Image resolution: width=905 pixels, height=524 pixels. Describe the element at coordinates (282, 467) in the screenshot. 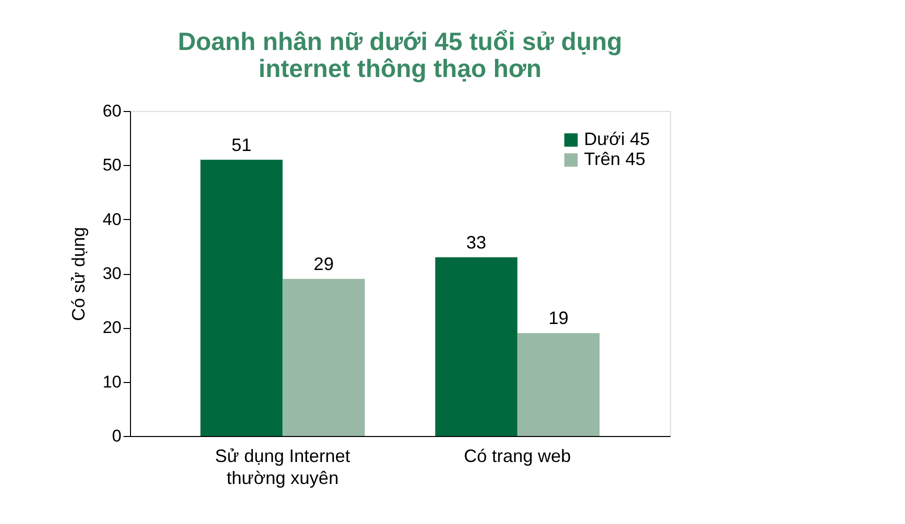

I see `x-tick-label: Sử dụng Internet thường xuyên` at that location.